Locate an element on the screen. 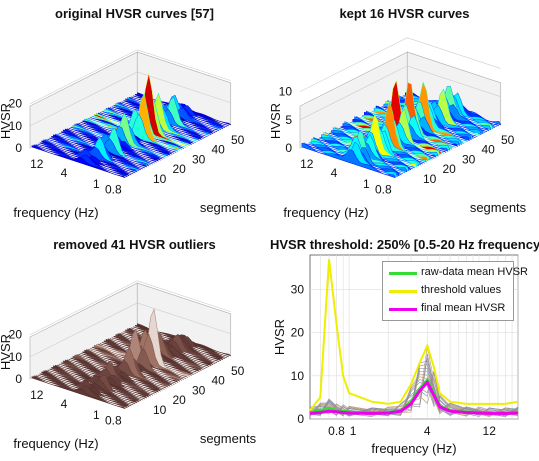 The width and height of the screenshot is (539, 461). chart-title: original HVSR curves [57] is located at coordinates (134, 13).